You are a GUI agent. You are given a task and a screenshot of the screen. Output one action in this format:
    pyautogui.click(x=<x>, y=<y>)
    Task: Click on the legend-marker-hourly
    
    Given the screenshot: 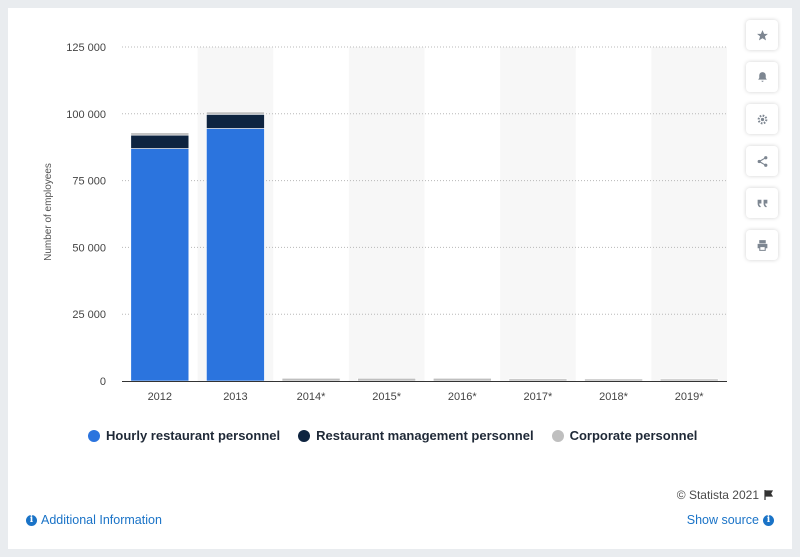 What is the action you would take?
    pyautogui.click(x=94, y=435)
    